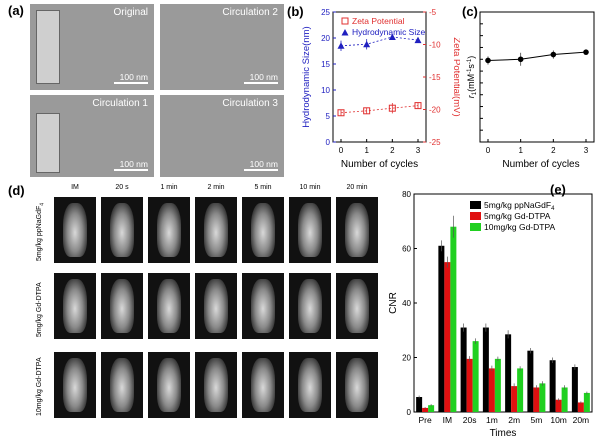  I want to click on legend-swatch, so click(475, 205).